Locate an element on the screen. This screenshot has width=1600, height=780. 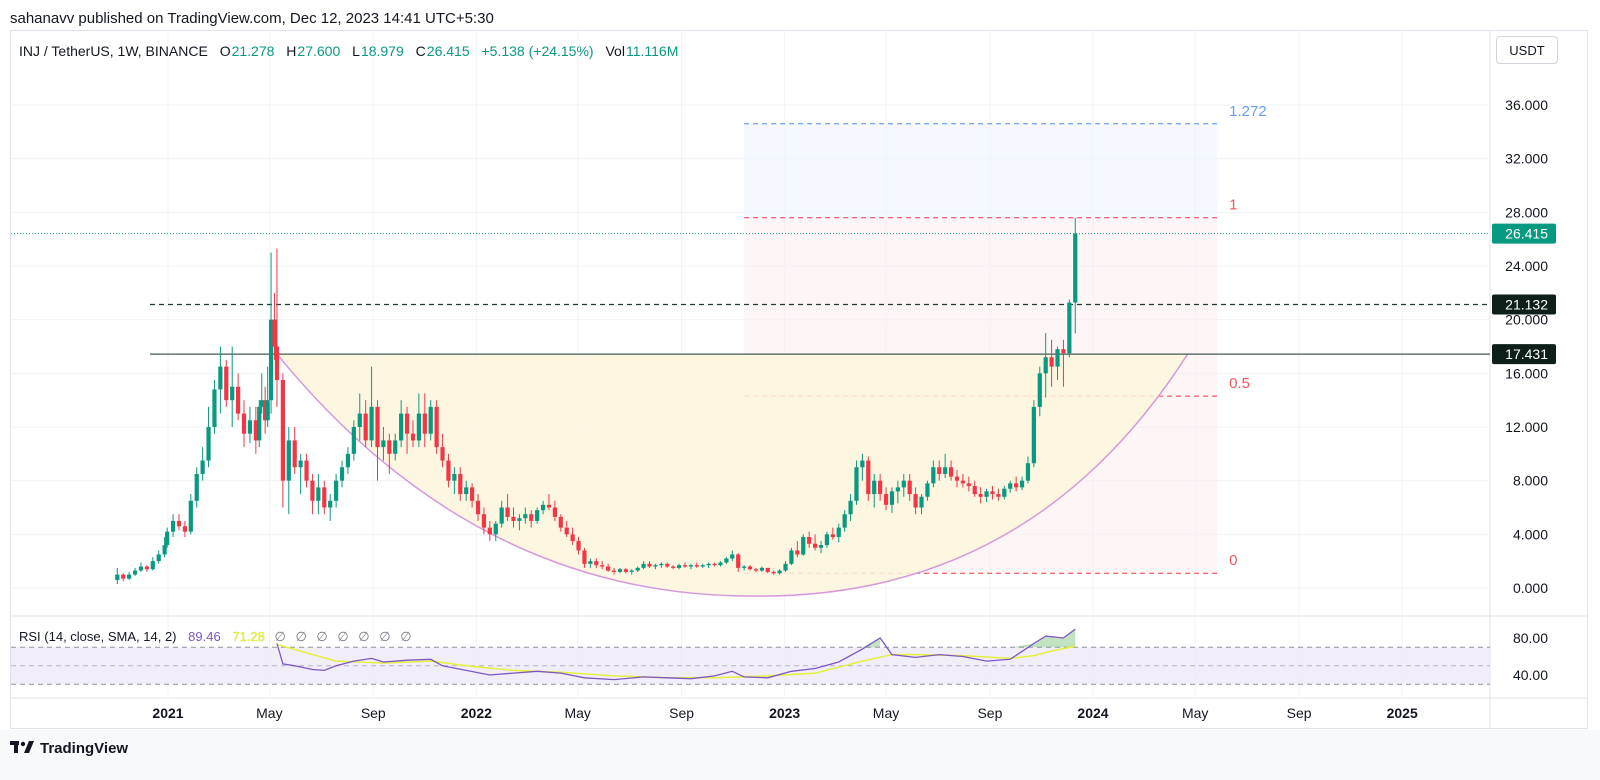
rsi-tick-label: 80.00 is located at coordinates (1530, 638).